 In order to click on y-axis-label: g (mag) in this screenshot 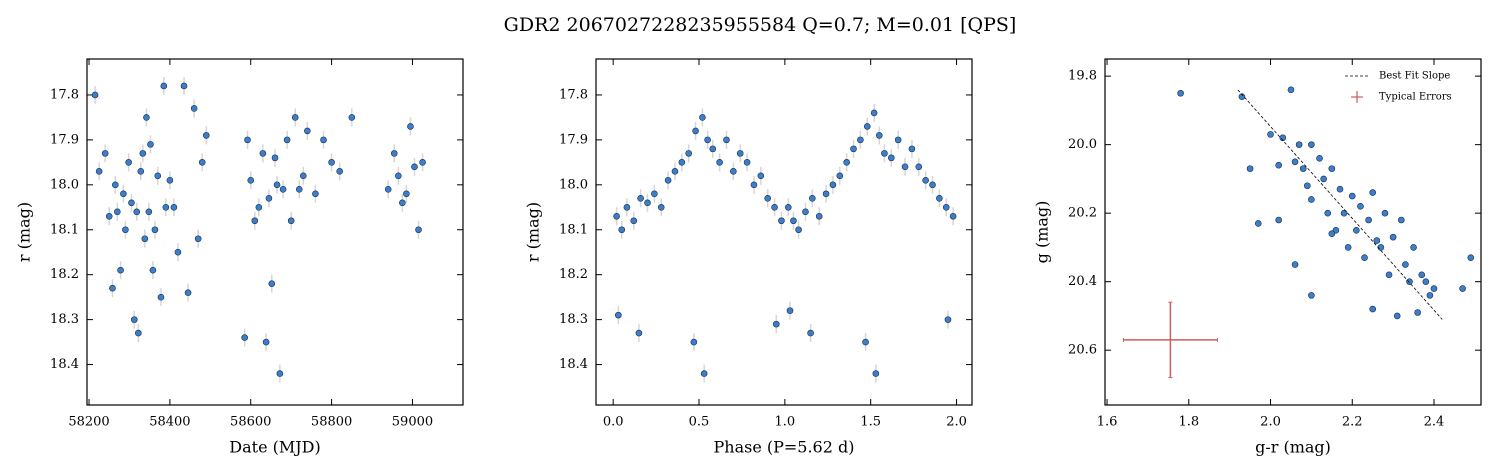, I will do `click(1042, 232)`.